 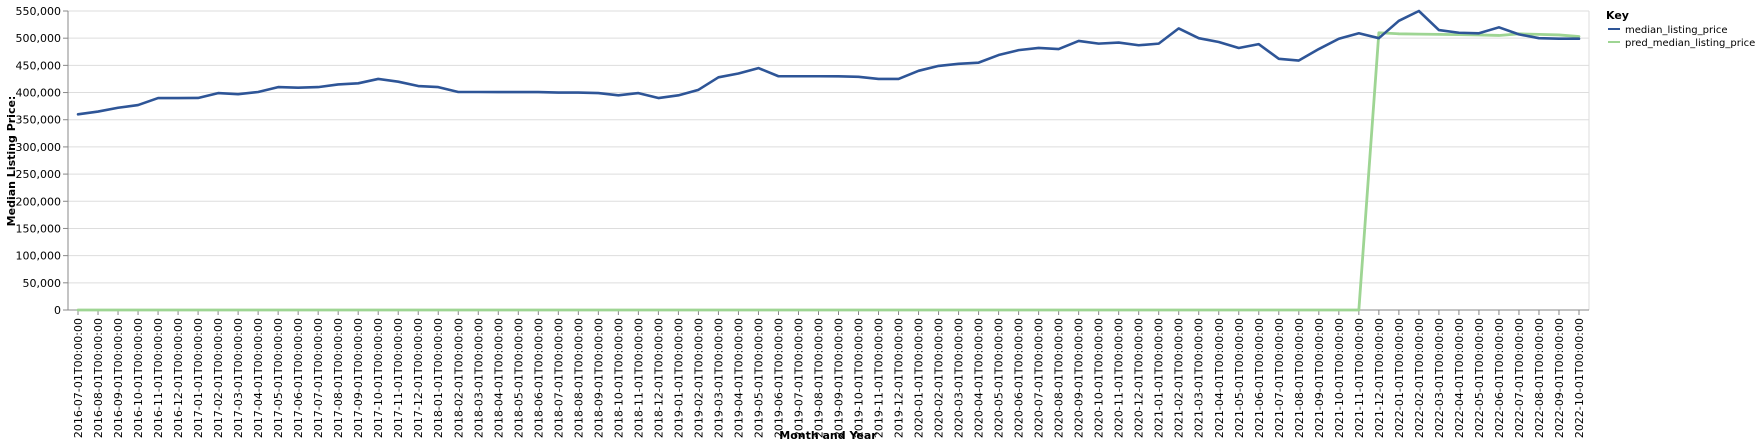 What do you see at coordinates (758, 378) in the screenshot?
I see `x-tick-label: 2019-05-01T00:00:00` at bounding box center [758, 378].